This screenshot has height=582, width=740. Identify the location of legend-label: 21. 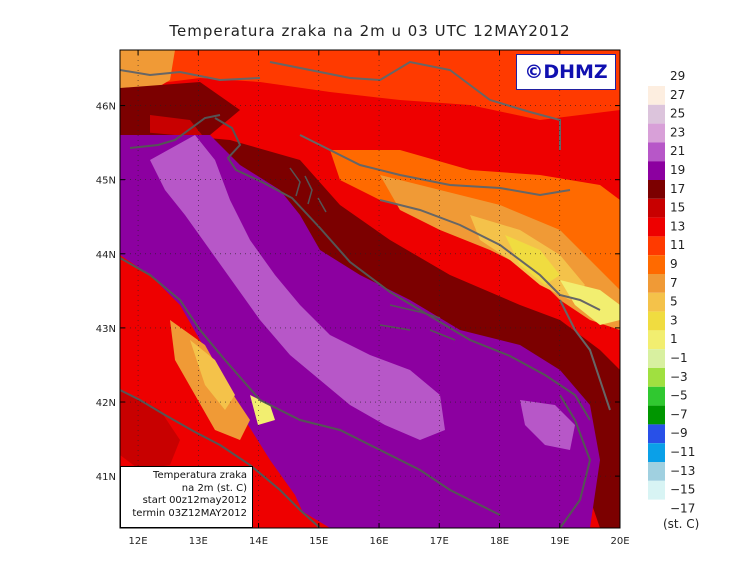
(677, 151).